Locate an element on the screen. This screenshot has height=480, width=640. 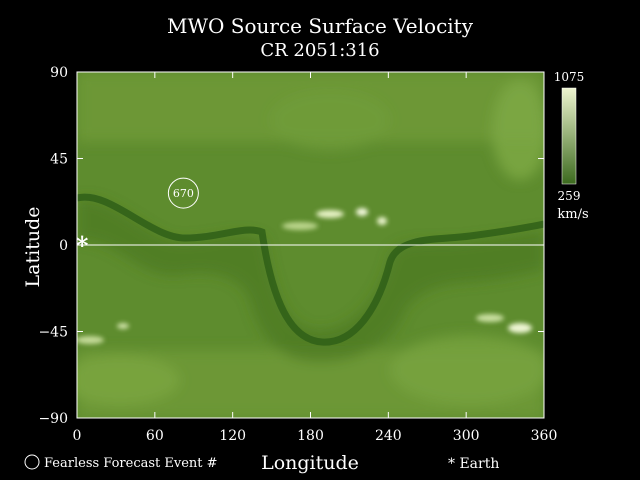
x-tick-label: 180 is located at coordinates (310, 436).